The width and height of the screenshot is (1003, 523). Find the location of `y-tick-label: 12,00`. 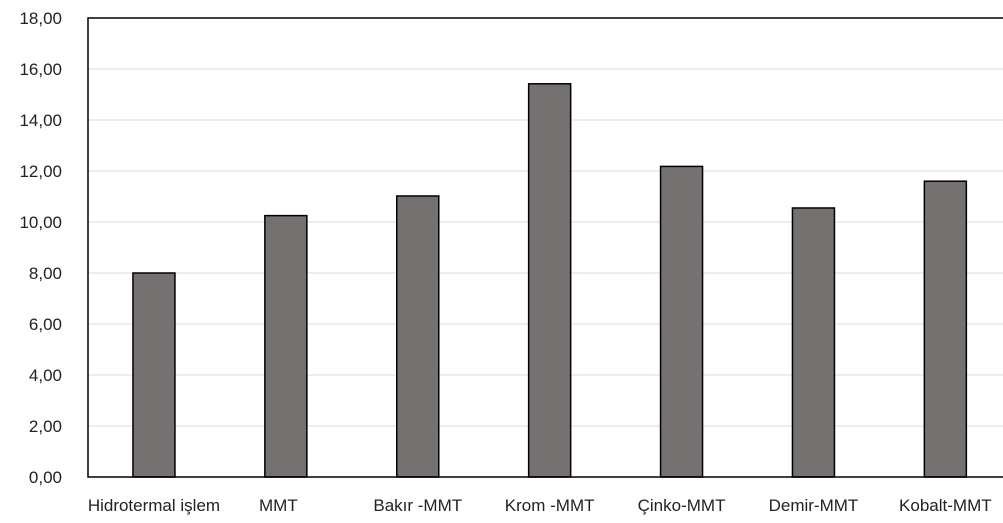

y-tick-label: 12,00 is located at coordinates (40, 171).